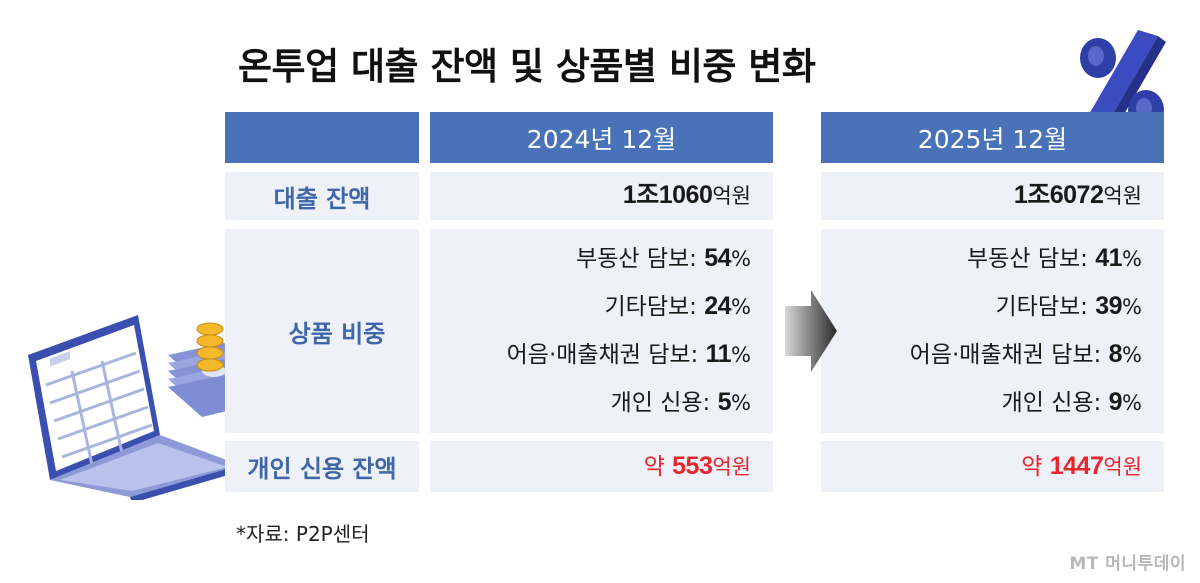 This screenshot has height=583, width=1200. I want to click on share-num: 11, so click(718, 354).